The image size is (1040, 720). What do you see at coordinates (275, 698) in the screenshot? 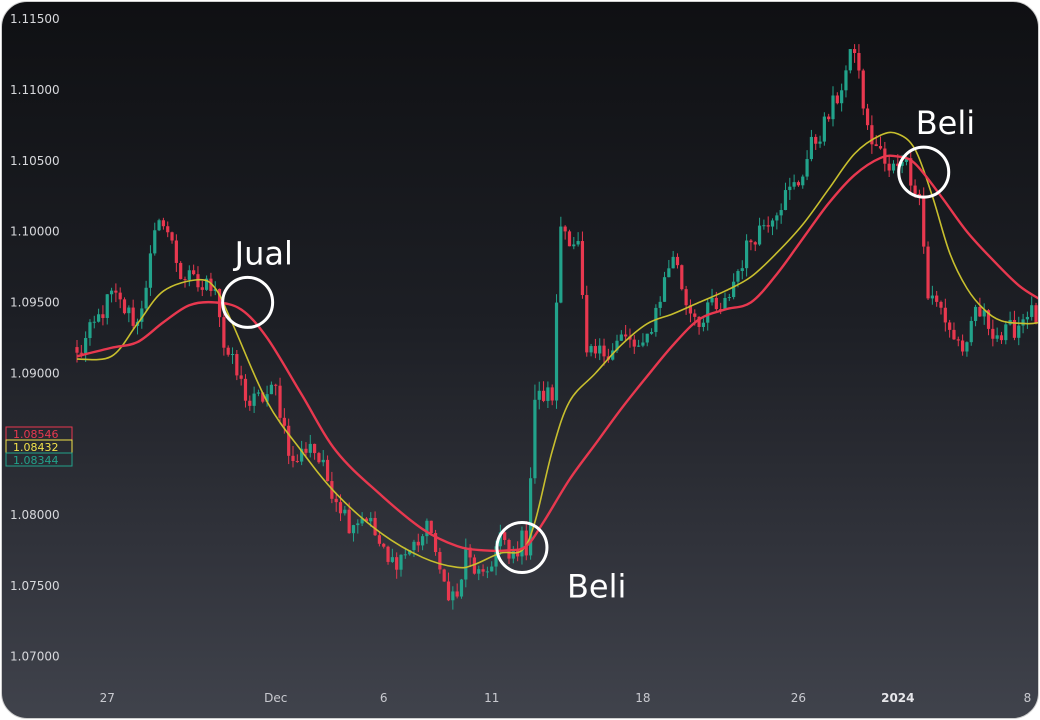
I see `x-tick-label: Dec` at bounding box center [275, 698].